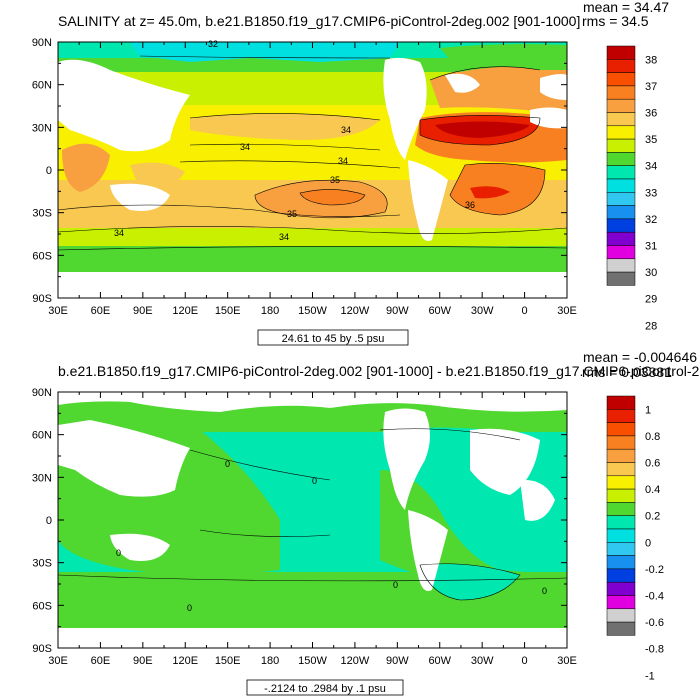 This screenshot has height=700, width=700. Describe the element at coordinates (651, 87) in the screenshot. I see `colorbar-label: 37` at that location.